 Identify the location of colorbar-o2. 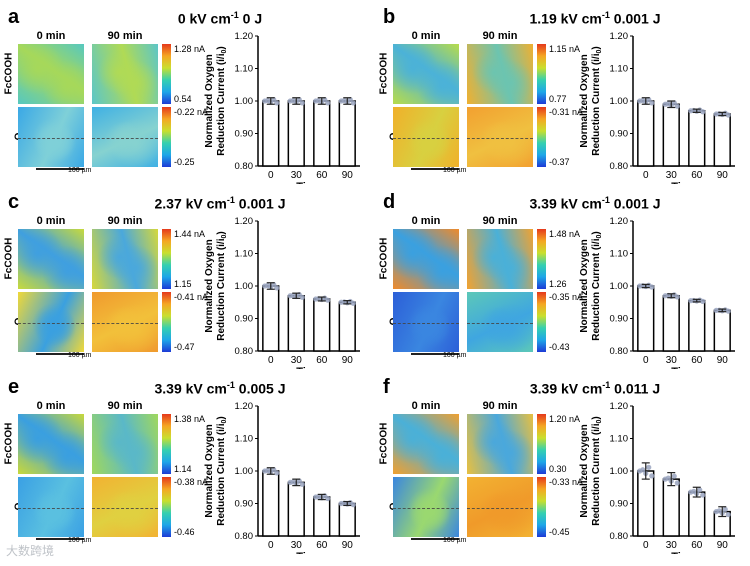
(166, 322).